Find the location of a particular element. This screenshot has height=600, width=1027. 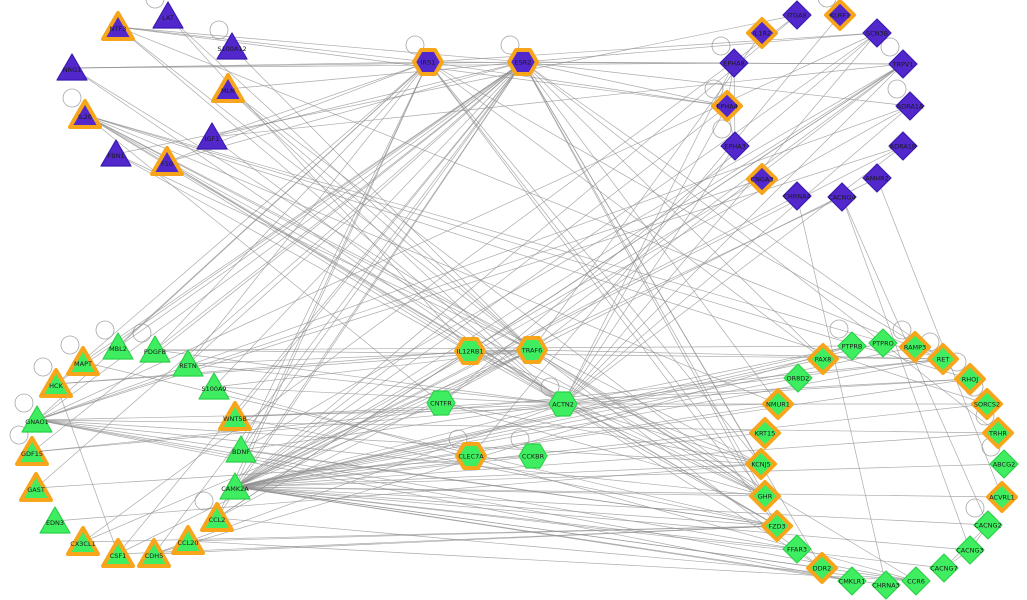

node-TRPV1 is located at coordinates (903, 64).